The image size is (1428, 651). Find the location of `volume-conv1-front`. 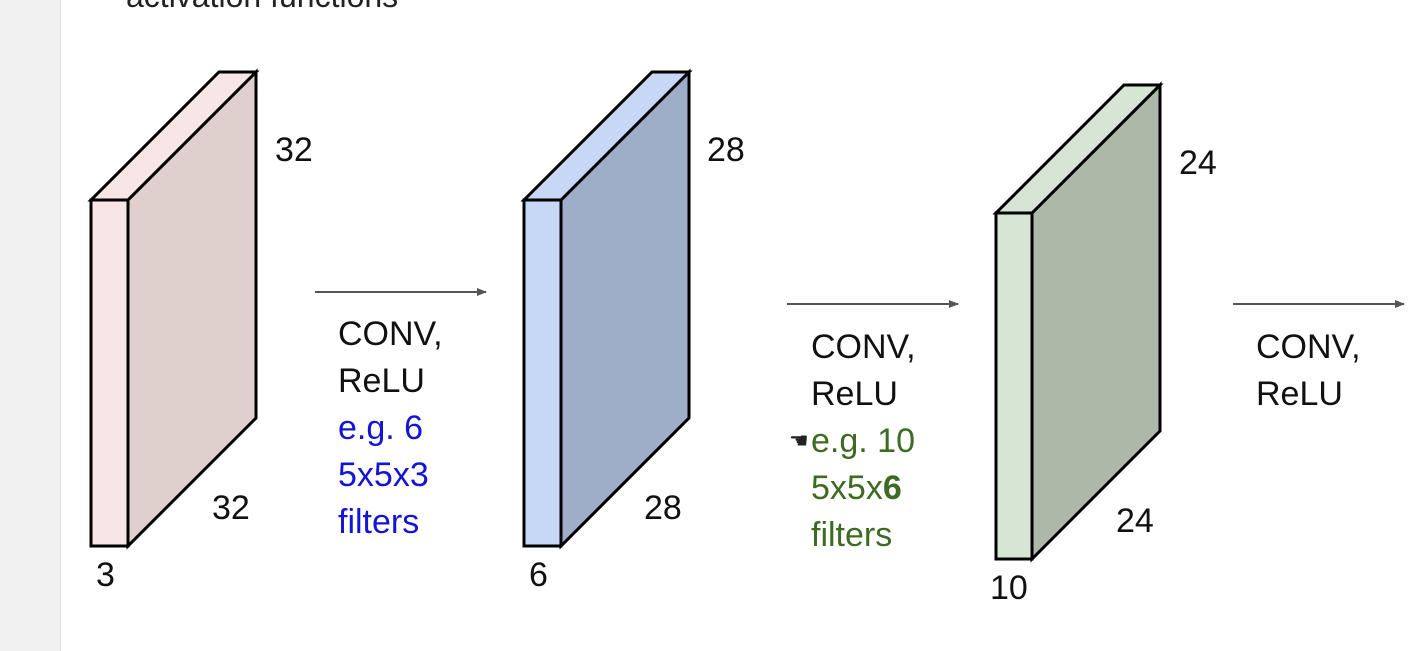

volume-conv1-front is located at coordinates (542, 373).